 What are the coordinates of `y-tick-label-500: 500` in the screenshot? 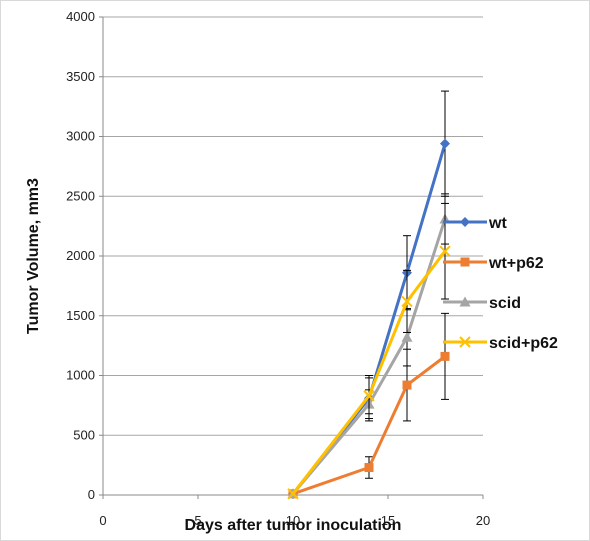 It's located at (84, 434).